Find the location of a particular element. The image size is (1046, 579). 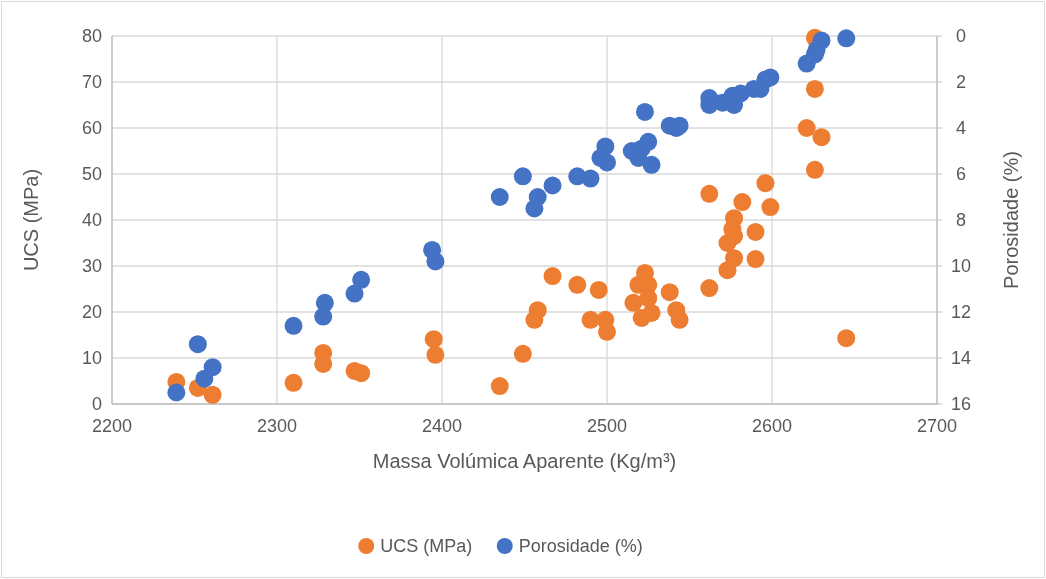

x-axis-title: Massa Volúmica Aparente (Kg/m³) is located at coordinates (524, 461).